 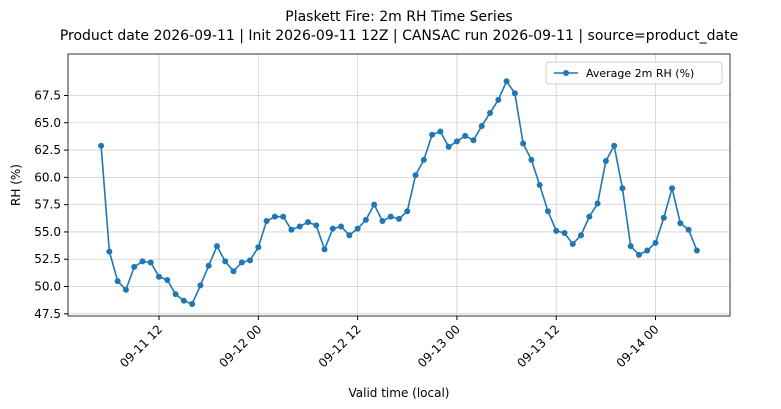 What do you see at coordinates (398, 17) in the screenshot?
I see `chart-title: Plaskett Fire: 2m RH Time Series` at bounding box center [398, 17].